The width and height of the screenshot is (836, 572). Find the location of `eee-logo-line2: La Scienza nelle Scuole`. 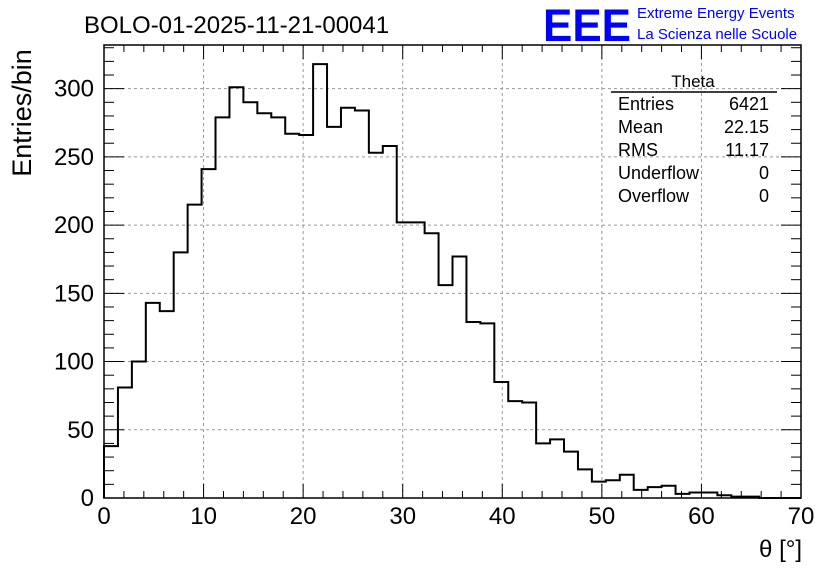

eee-logo-line2: La Scienza nelle Scuole is located at coordinates (717, 34).